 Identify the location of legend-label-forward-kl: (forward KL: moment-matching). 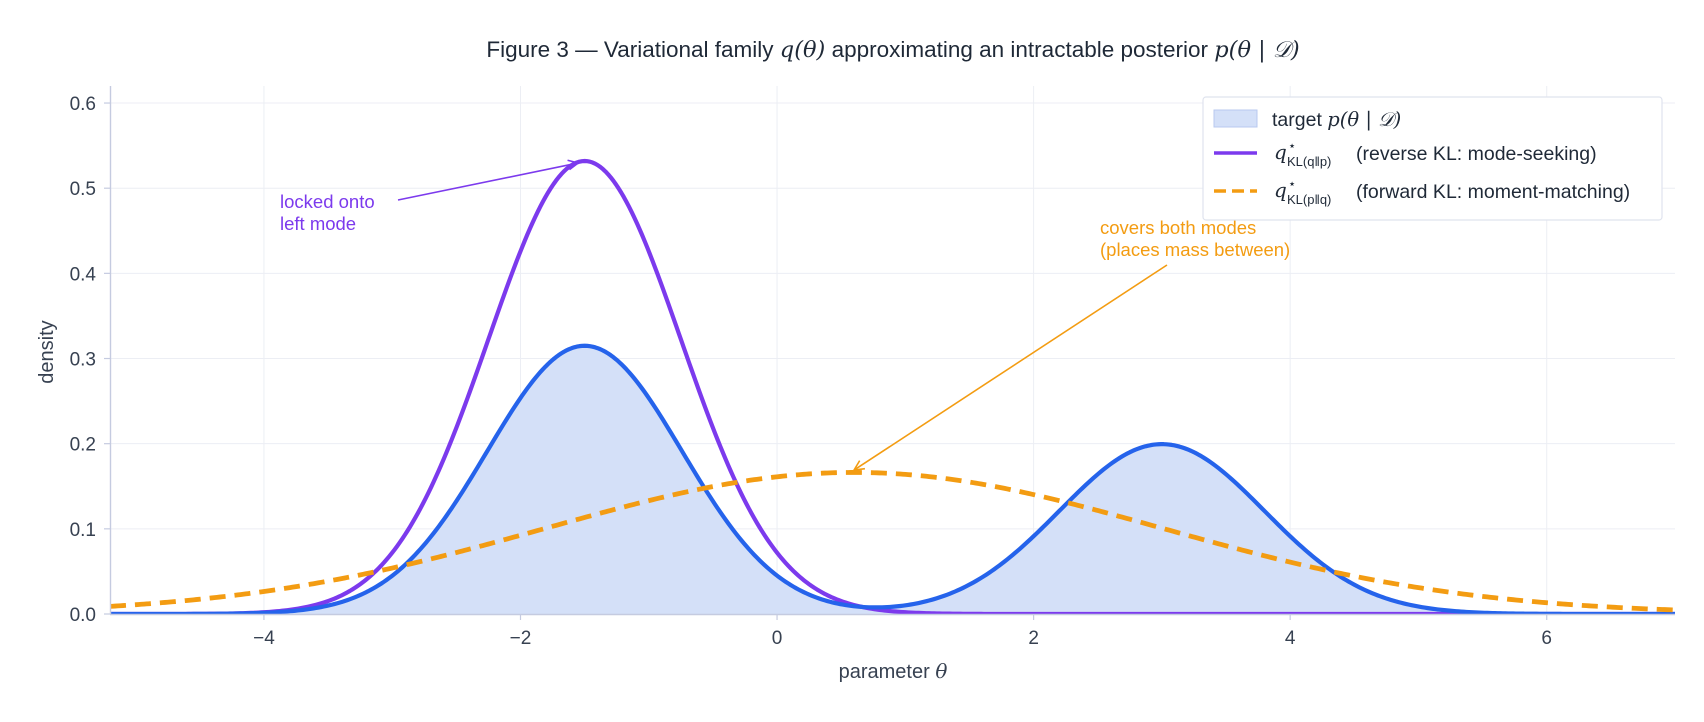
(1493, 192).